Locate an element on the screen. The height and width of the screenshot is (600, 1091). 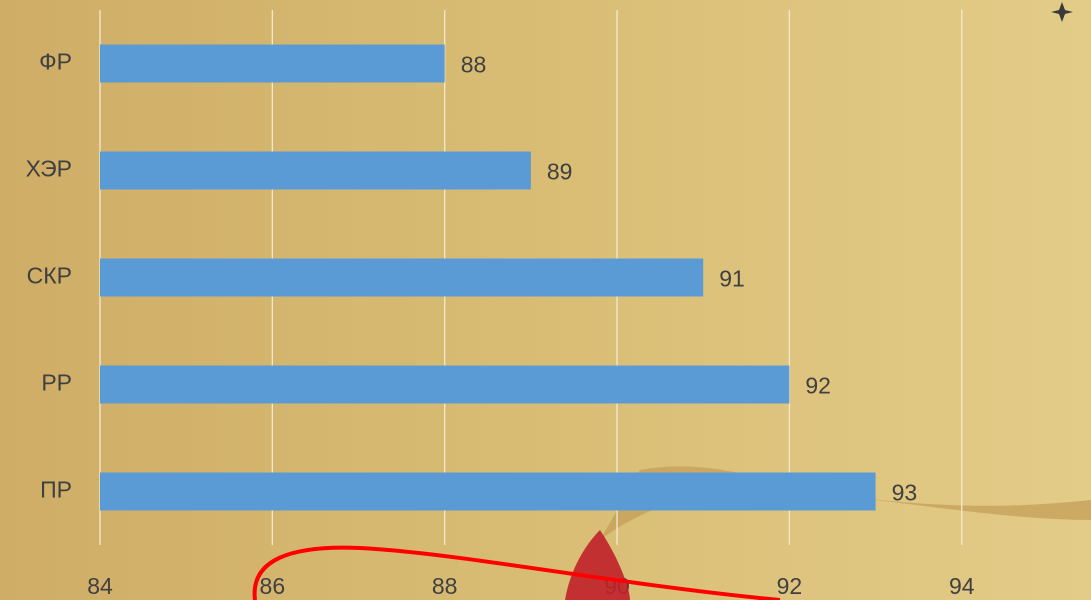
decor-star is located at coordinates (1062, 12).